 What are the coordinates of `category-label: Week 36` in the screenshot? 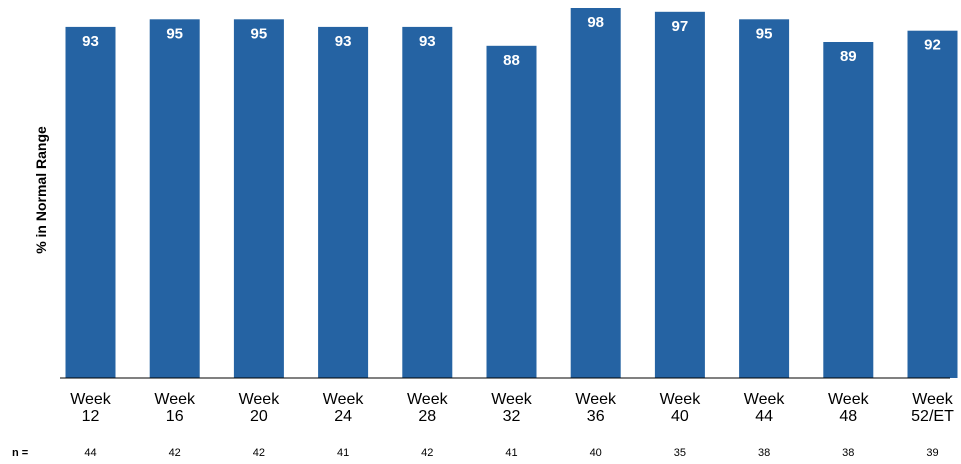 It's located at (596, 408).